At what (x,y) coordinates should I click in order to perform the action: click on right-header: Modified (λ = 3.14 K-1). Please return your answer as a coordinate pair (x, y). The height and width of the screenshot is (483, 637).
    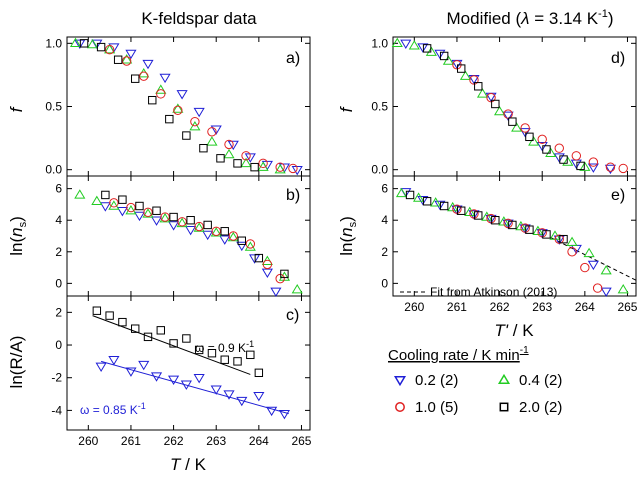
    Looking at the image, I should click on (530, 18).